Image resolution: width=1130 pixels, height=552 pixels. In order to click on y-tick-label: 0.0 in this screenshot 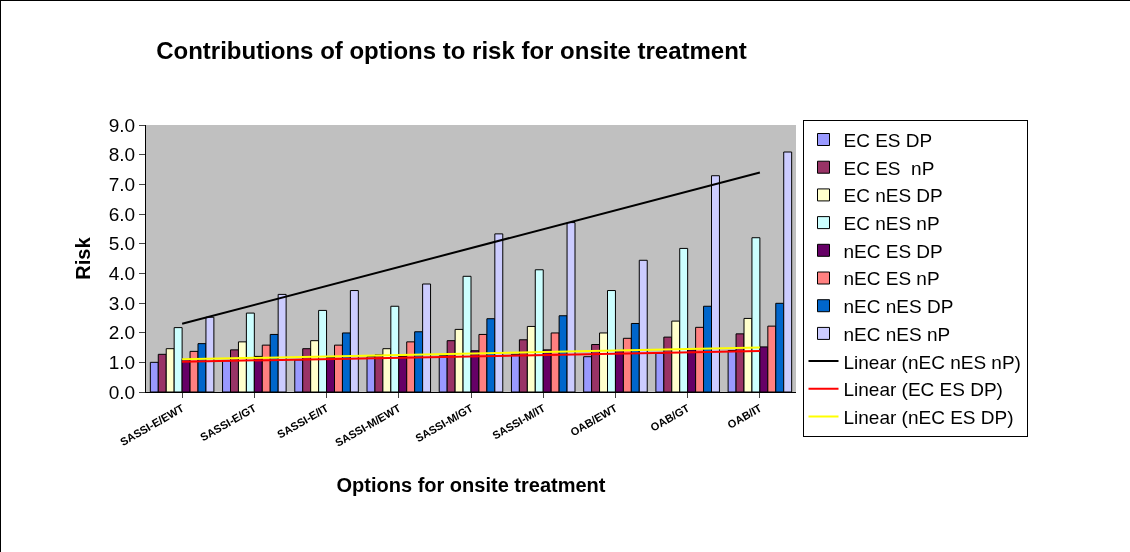, I will do `click(122, 392)`.